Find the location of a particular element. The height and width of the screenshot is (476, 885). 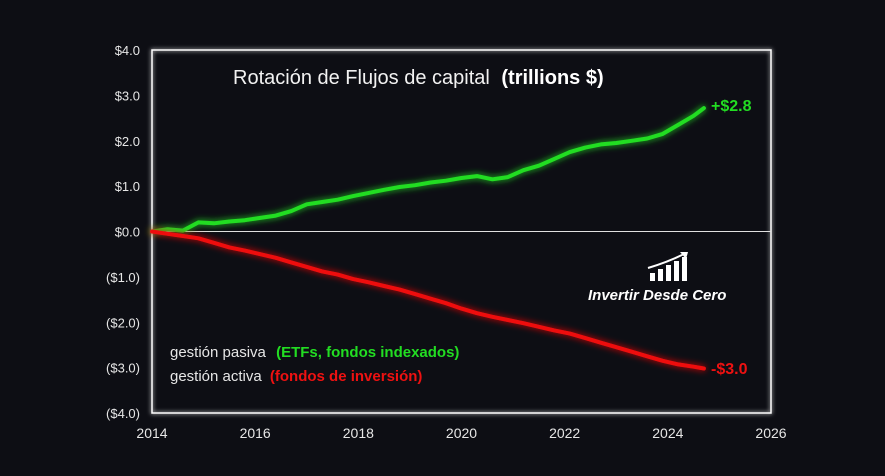

brand-name: Invertir Desde Cero is located at coordinates (657, 295).